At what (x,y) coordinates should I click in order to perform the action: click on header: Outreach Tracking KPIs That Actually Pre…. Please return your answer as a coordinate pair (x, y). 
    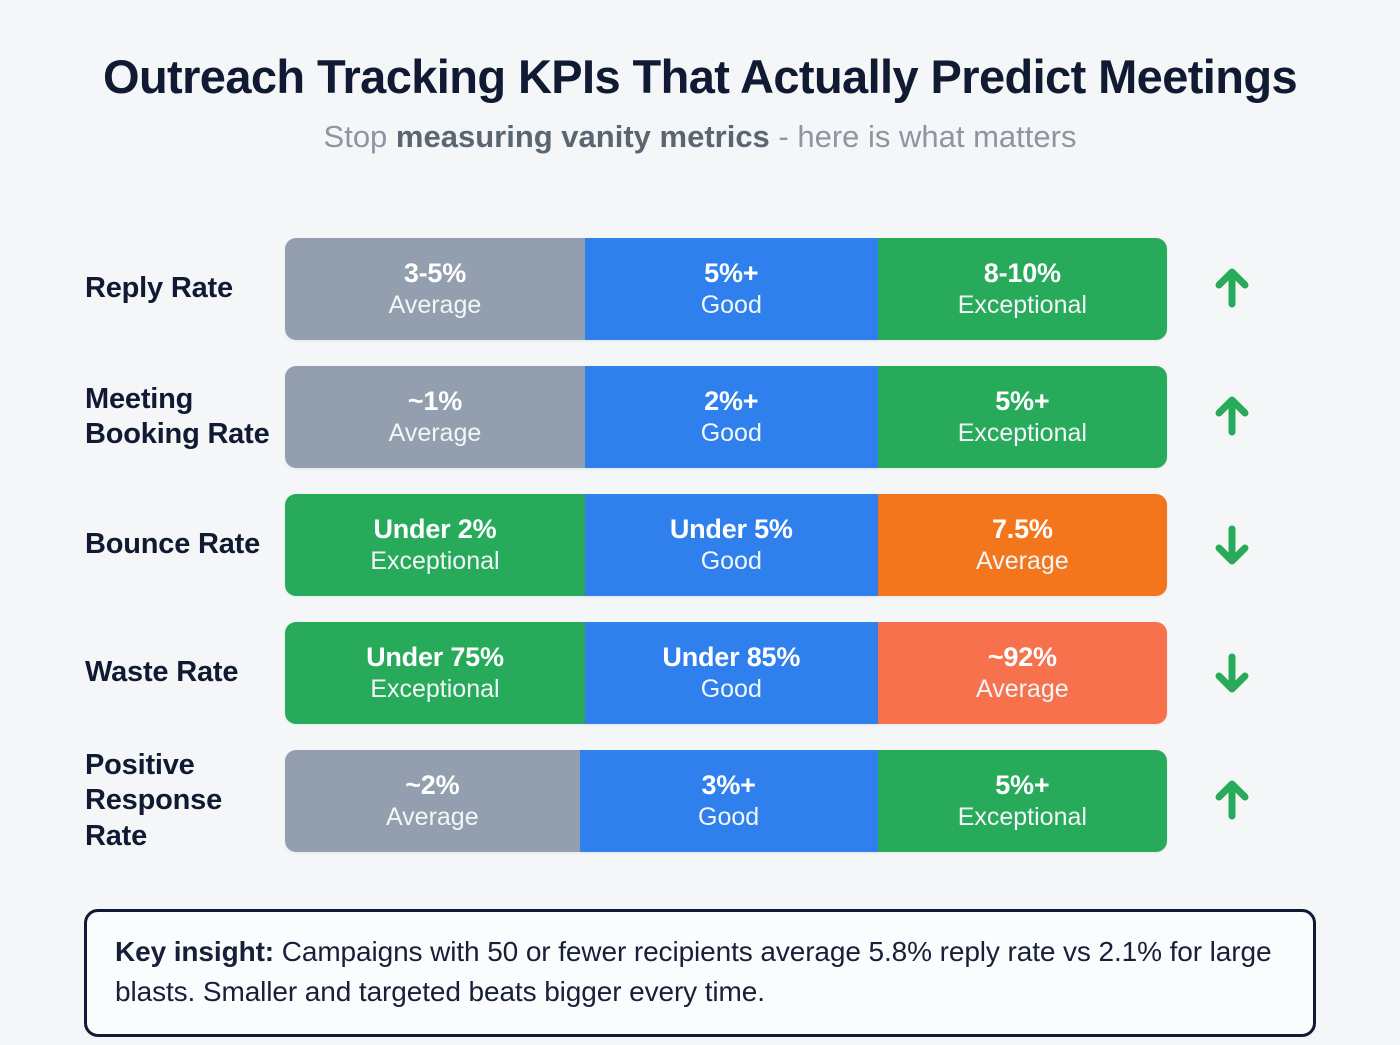
    Looking at the image, I should click on (700, 77).